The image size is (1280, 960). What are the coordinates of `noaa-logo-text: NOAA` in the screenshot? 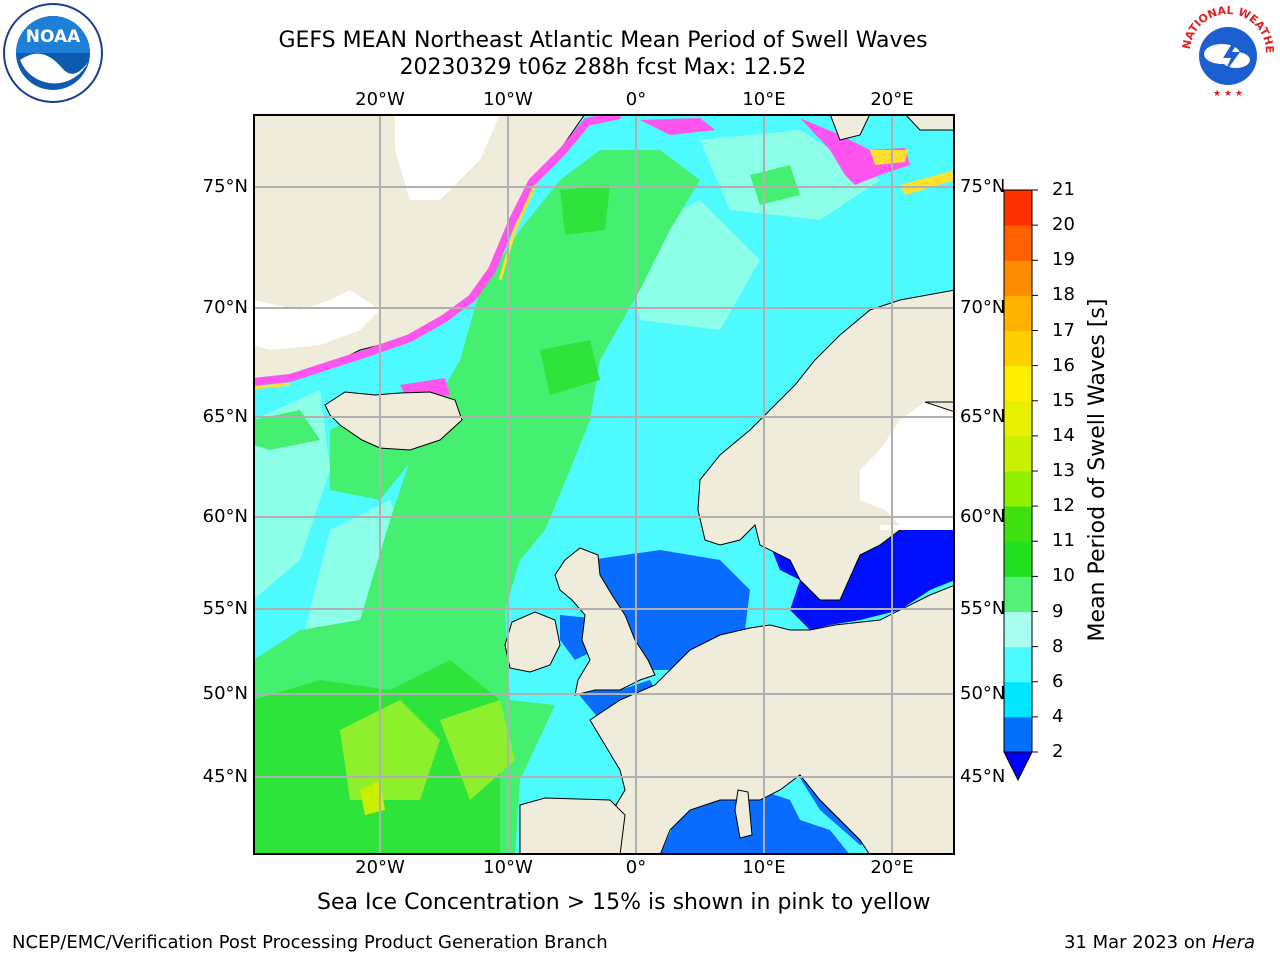 It's located at (53, 37).